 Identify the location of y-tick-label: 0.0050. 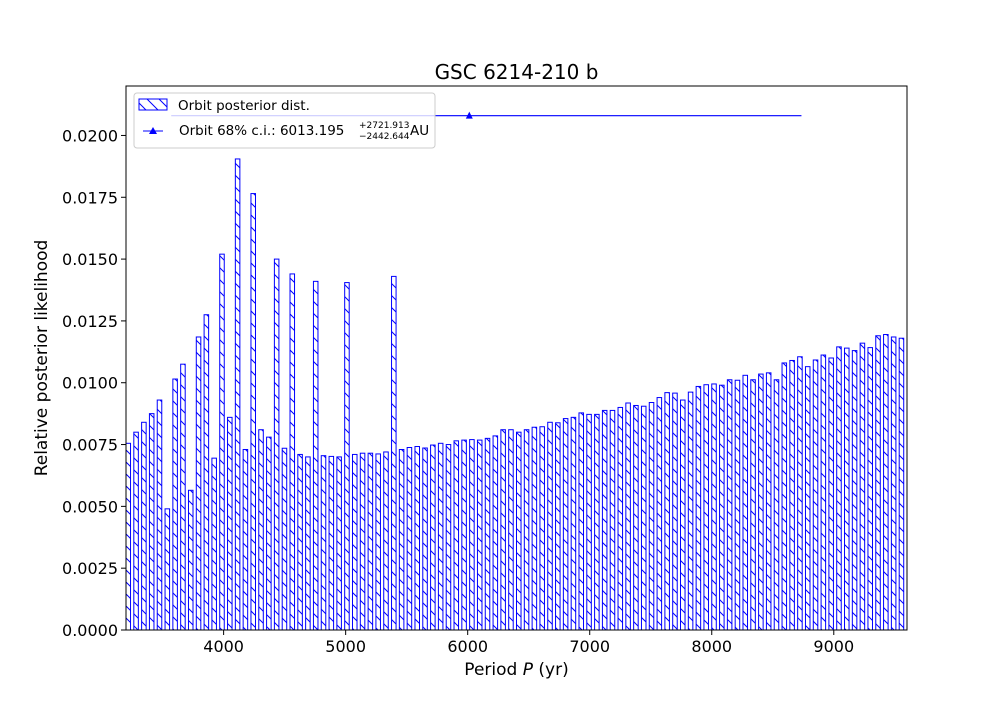
(90, 506).